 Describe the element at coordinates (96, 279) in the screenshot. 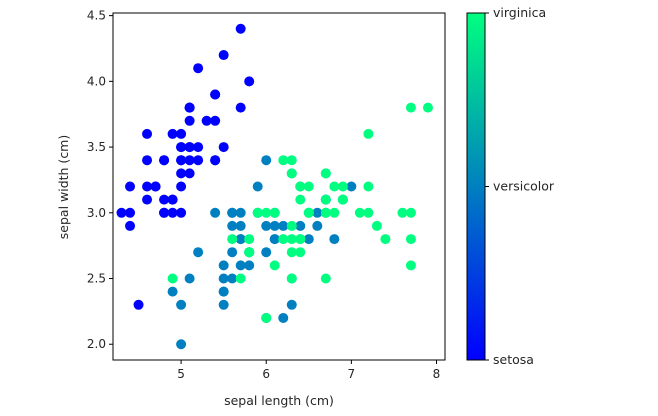

I see `y-tick-label: 2.5` at that location.